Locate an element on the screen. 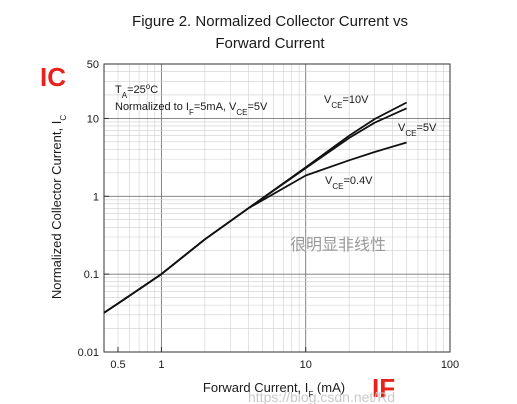 Image resolution: width=517 pixels, height=404 pixels. x-tick-label: 100 is located at coordinates (450, 365).